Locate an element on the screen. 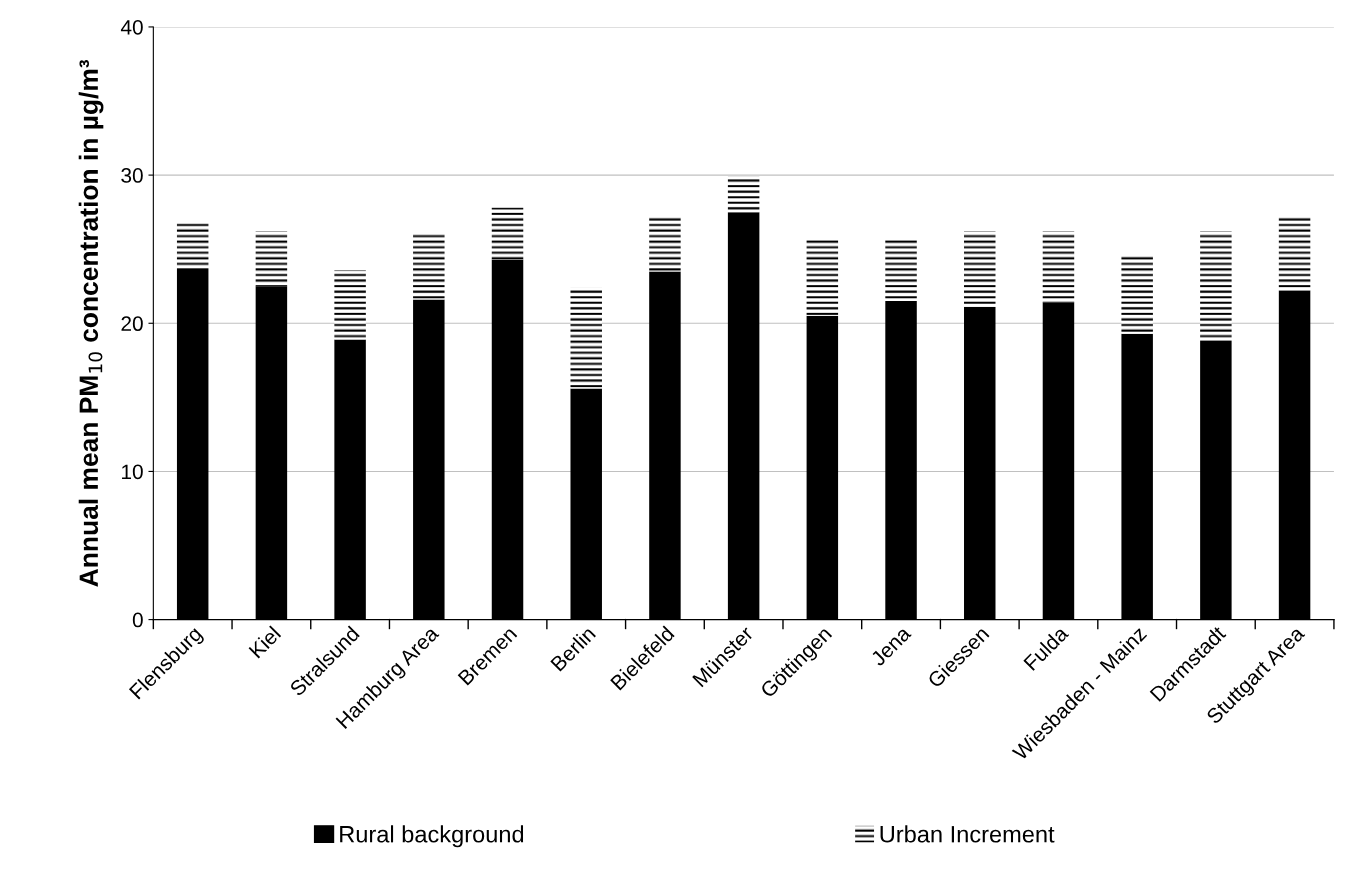 This screenshot has width=1357, height=869. y-tick-label: 10 is located at coordinates (132, 472).